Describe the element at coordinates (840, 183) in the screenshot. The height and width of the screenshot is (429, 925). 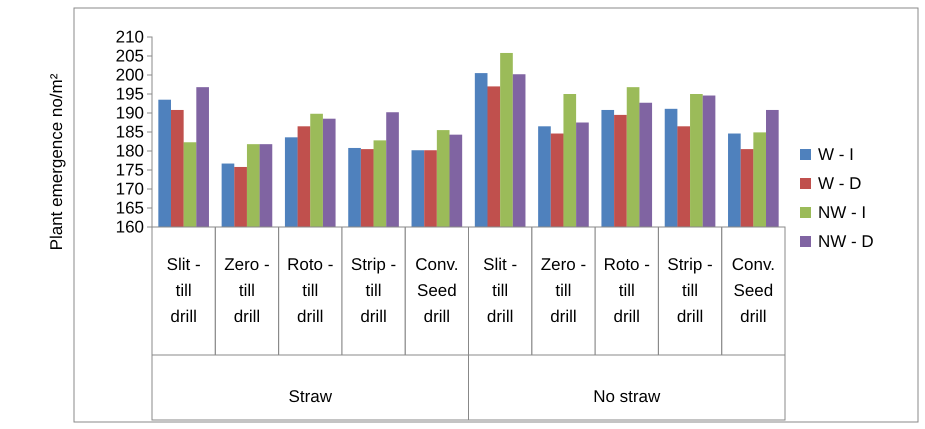
I see `legend-label: W - D` at that location.